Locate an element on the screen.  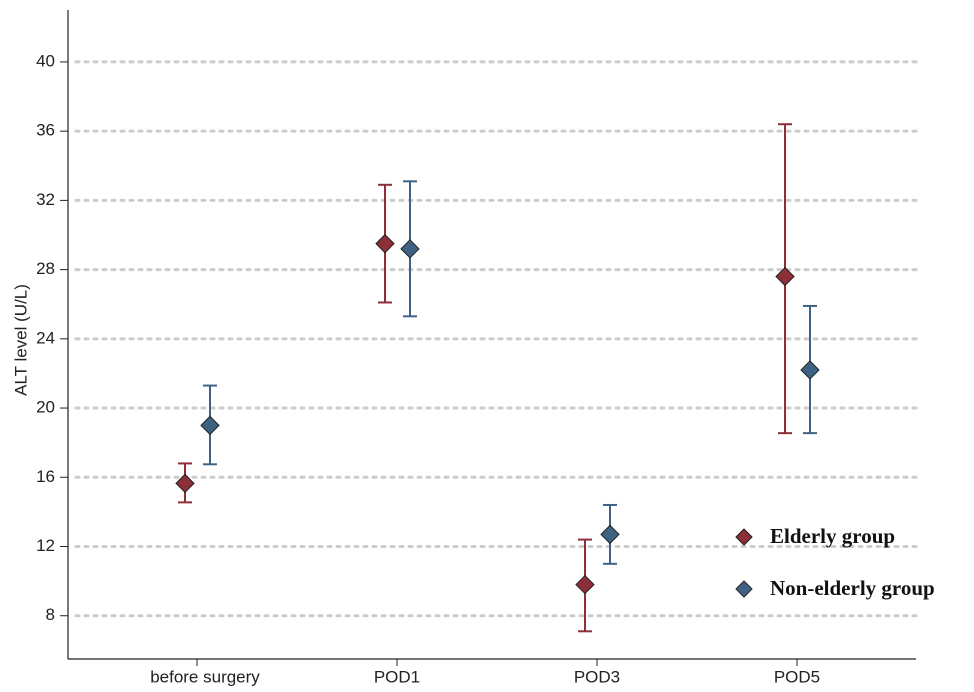
y-tick-label: 32 is located at coordinates (45, 199).